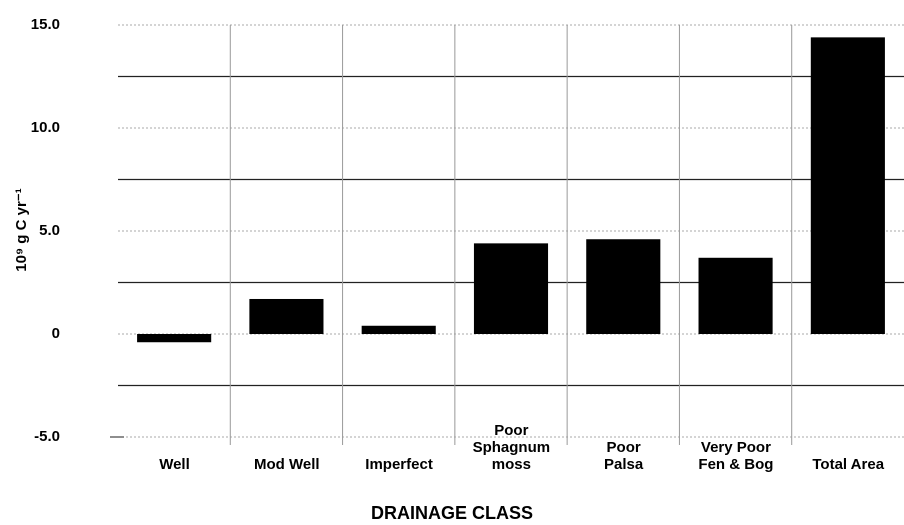 The height and width of the screenshot is (525, 904). What do you see at coordinates (736, 456) in the screenshot?
I see `x-tick-label: Very Poor Fen & Bog` at bounding box center [736, 456].